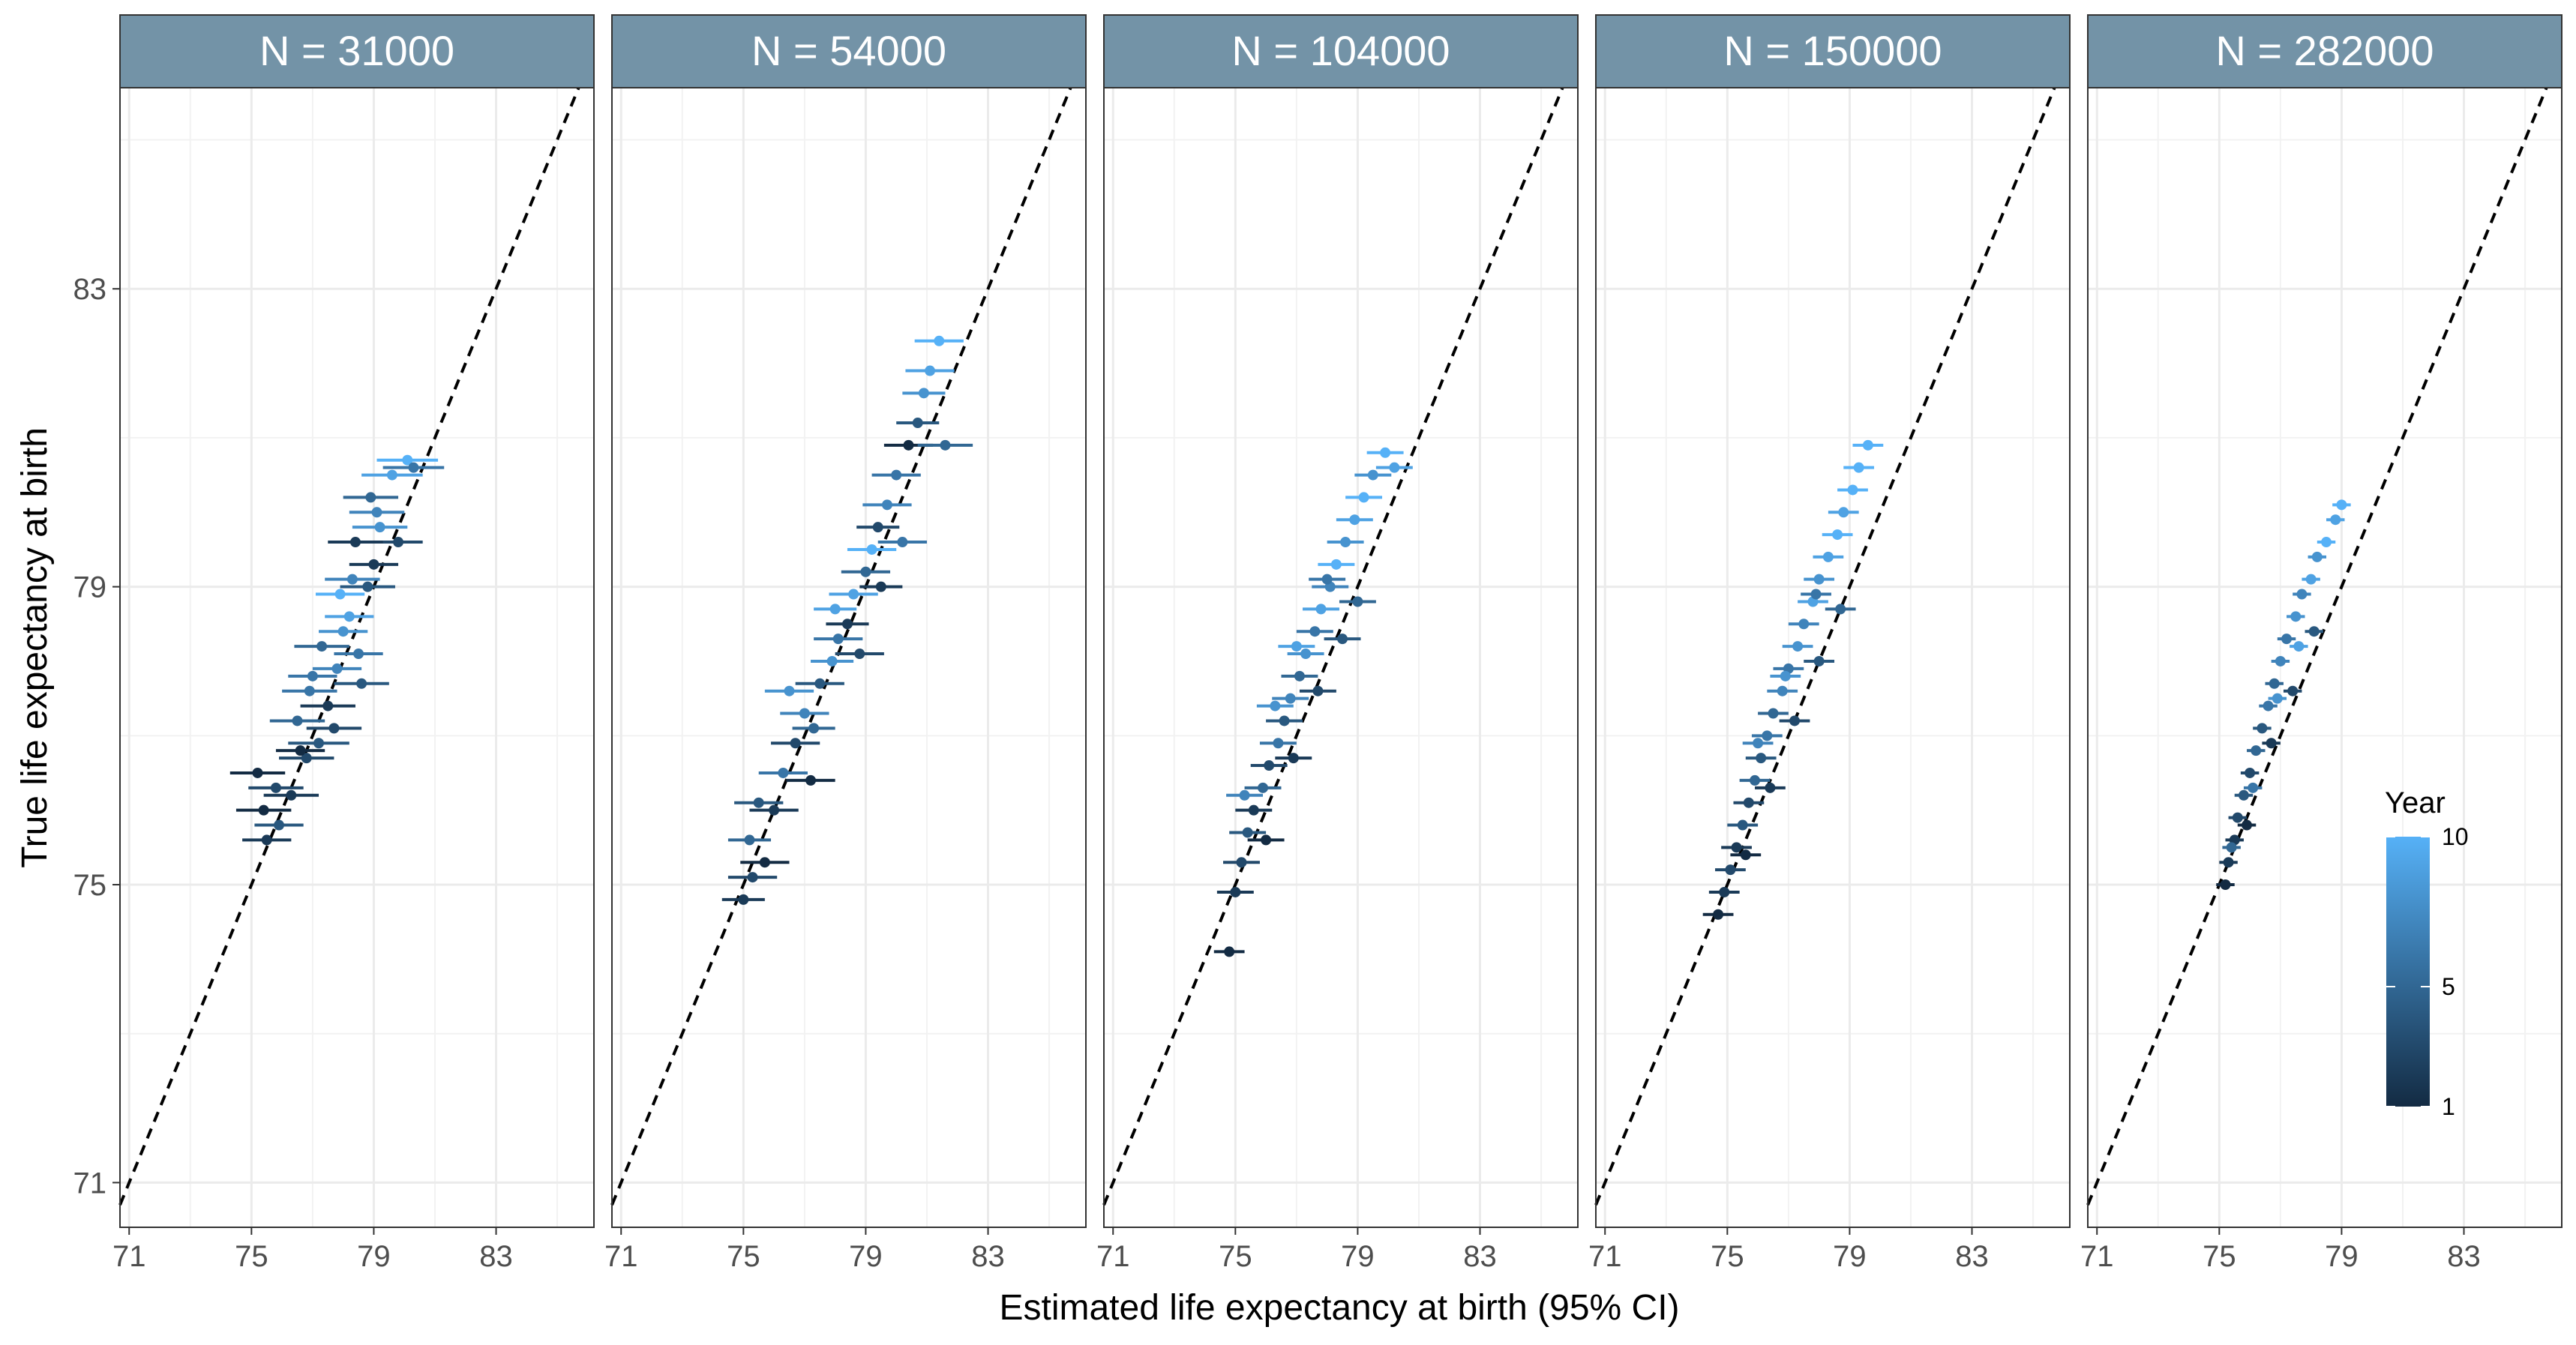 This screenshot has height=1345, width=2576. What do you see at coordinates (357, 50) in the screenshot?
I see `panel-strip-label: N = 31000` at bounding box center [357, 50].